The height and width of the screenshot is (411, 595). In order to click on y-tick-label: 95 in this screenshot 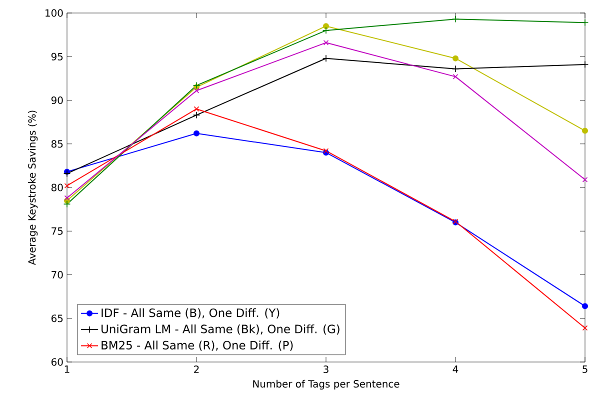, I will do `click(57, 56)`.